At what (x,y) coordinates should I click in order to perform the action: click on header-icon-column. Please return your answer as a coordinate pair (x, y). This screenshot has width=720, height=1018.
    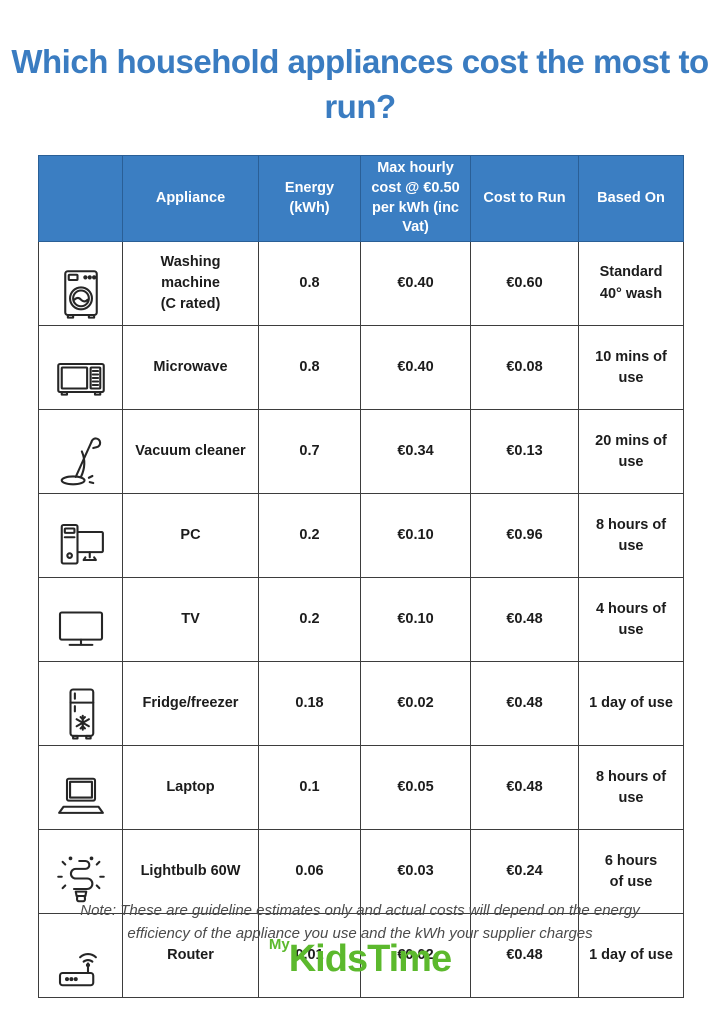
    Looking at the image, I should click on (80, 198).